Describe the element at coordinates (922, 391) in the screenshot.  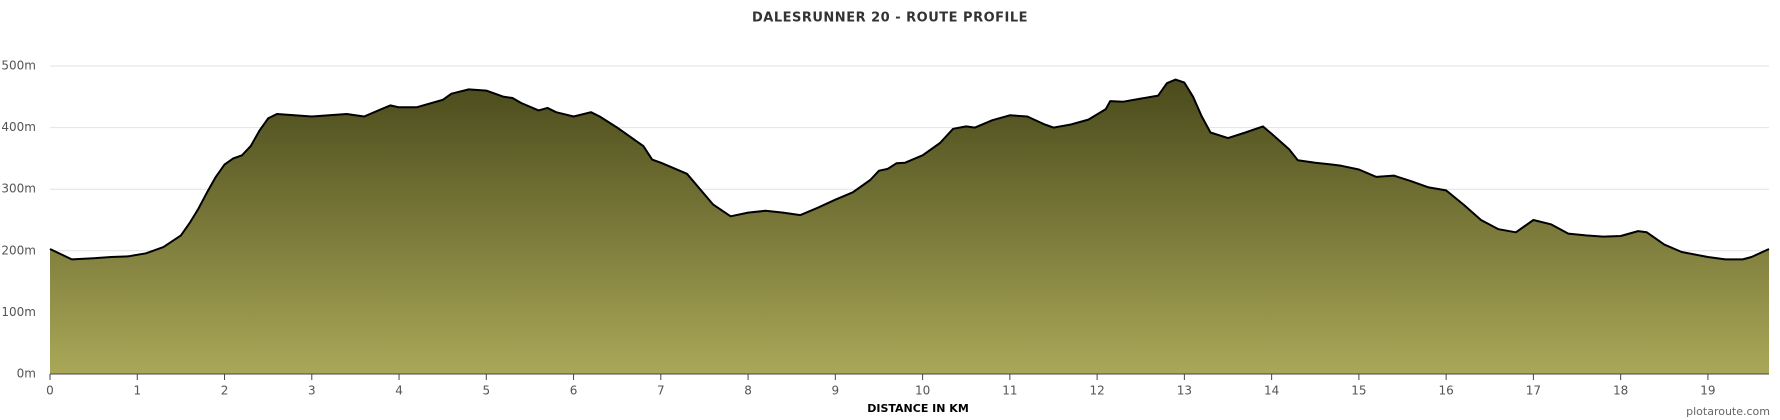
I see `x-tick-label: 10` at that location.